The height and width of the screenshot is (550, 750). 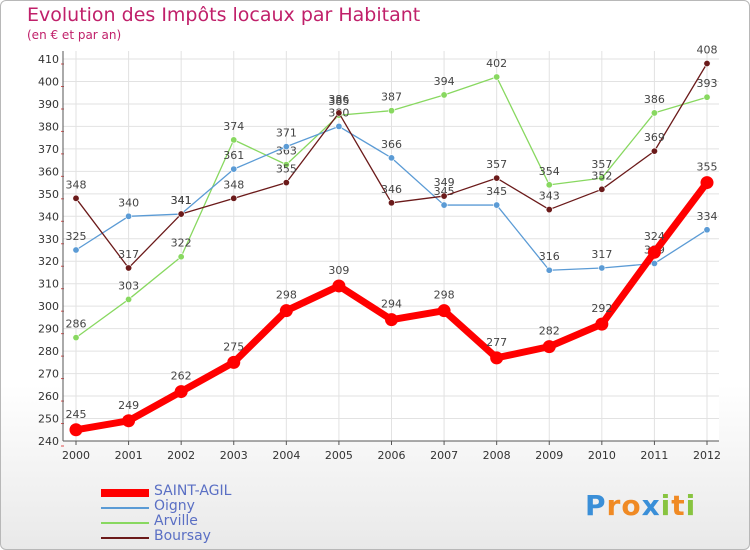 What do you see at coordinates (234, 455) in the screenshot?
I see `x-tick-label: 2003` at bounding box center [234, 455].